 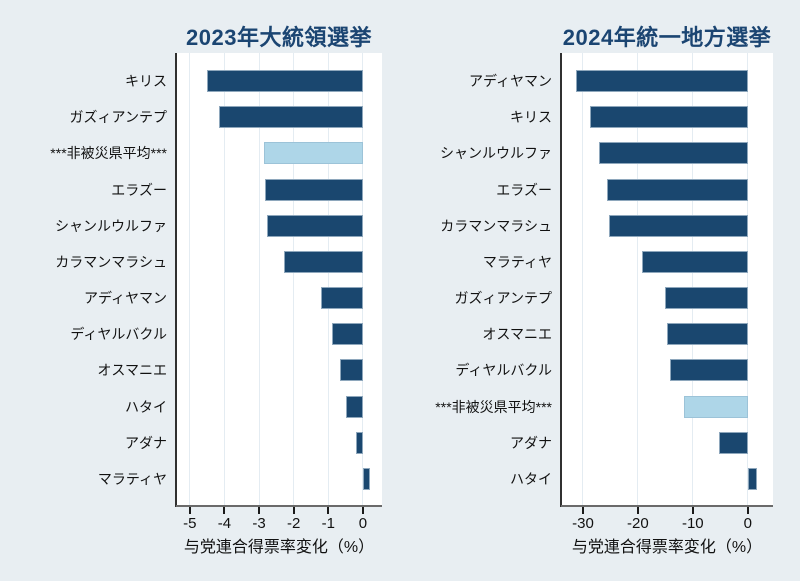 I want to click on x-axis-right: 与党連合得票率変化（%） -30 -20 -10 0, so click(x=600, y=544).